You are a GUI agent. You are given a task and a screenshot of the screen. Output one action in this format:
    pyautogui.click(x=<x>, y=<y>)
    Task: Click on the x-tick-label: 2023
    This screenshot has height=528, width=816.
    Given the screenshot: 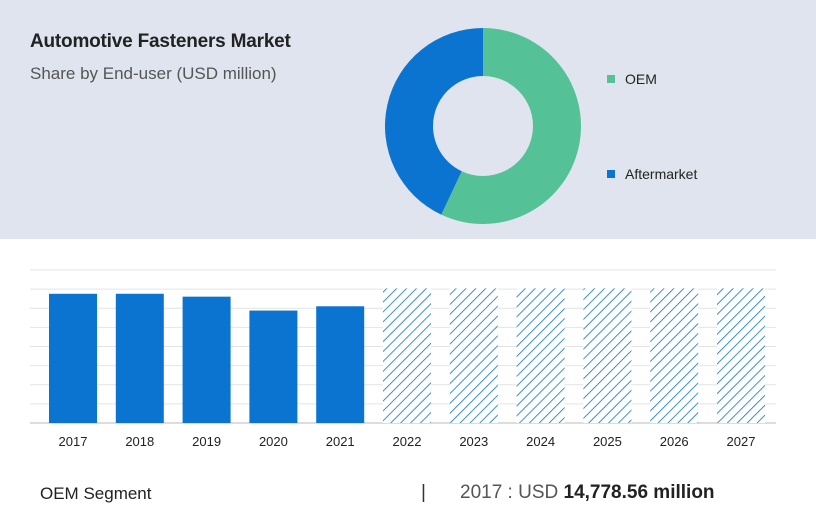 What is the action you would take?
    pyautogui.click(x=473, y=441)
    